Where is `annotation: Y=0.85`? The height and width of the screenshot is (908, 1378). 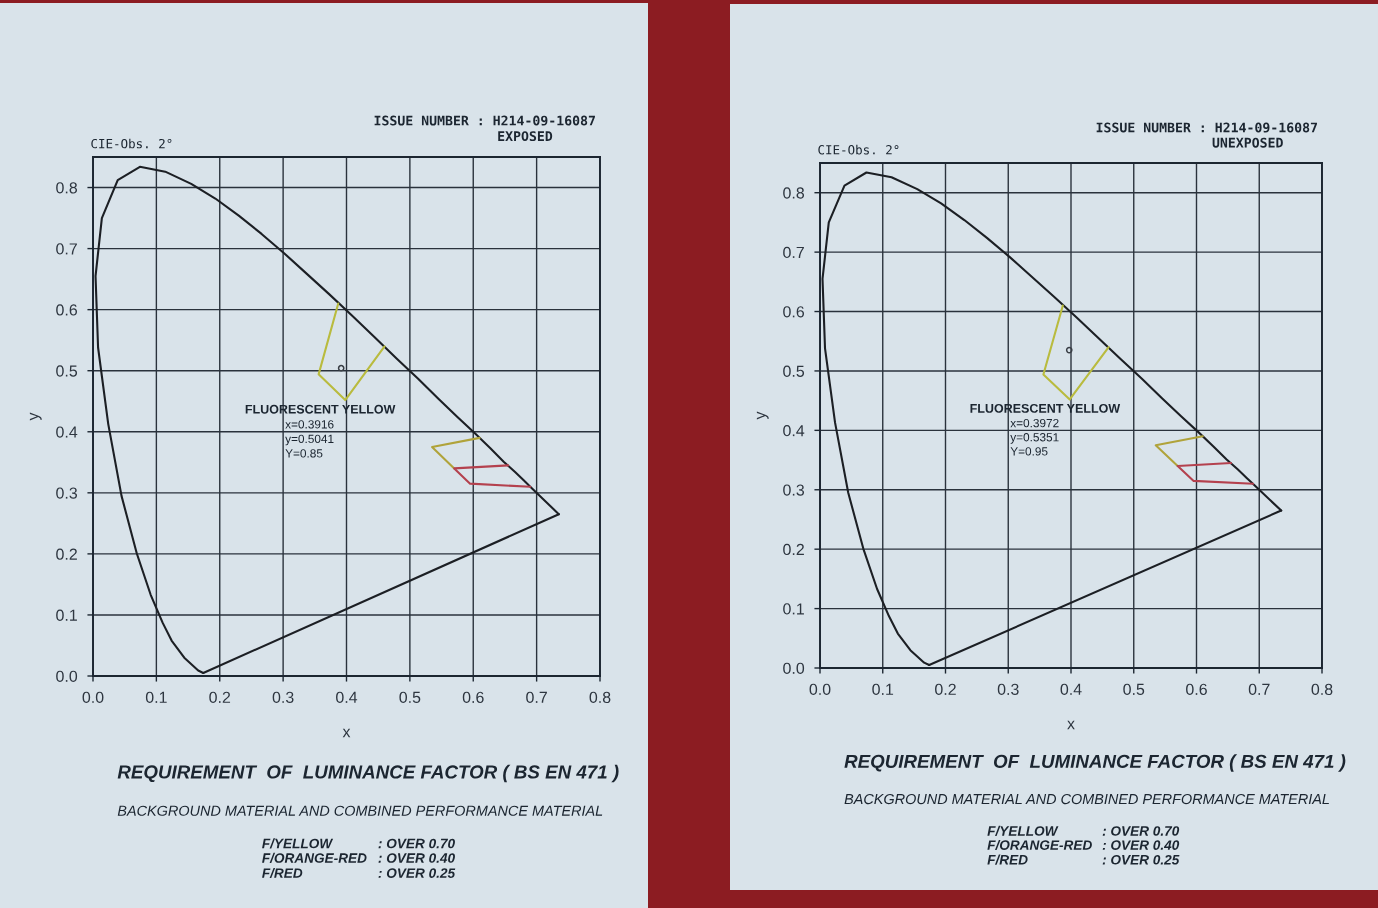 annotation: Y=0.85 is located at coordinates (304, 453).